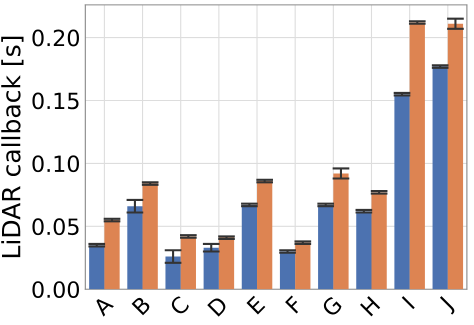 The height and width of the screenshot is (325, 474). What do you see at coordinates (256, 305) in the screenshot?
I see `x-tick-label: E` at bounding box center [256, 305].